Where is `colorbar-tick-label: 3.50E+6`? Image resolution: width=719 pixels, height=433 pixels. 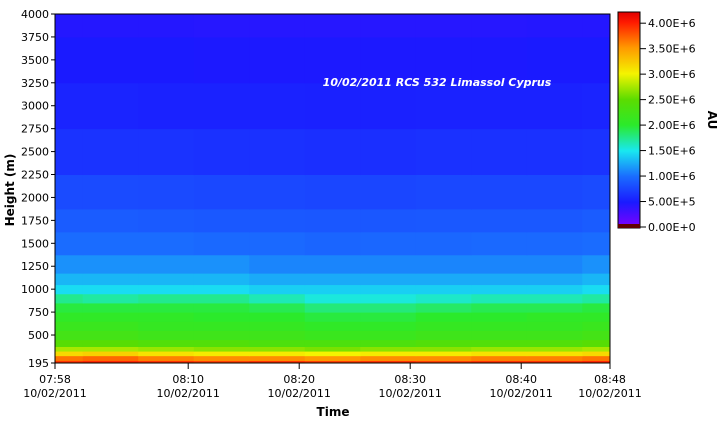 colorbar-tick-label: 3.50E+6 is located at coordinates (672, 49).